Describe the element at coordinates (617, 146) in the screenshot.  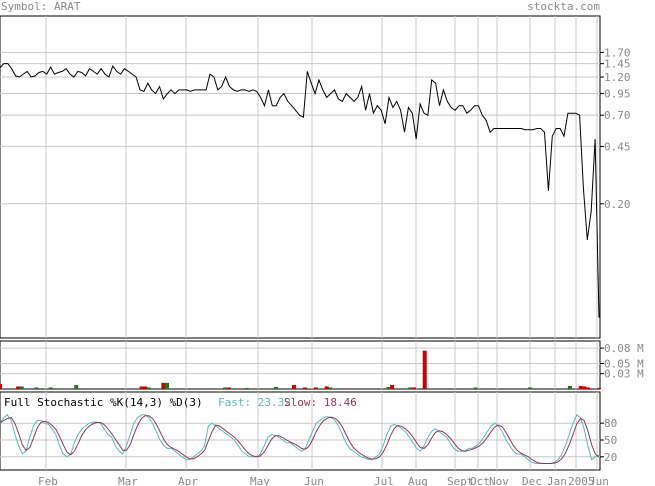
I see `price-y-tick-label: 0.45` at that location.